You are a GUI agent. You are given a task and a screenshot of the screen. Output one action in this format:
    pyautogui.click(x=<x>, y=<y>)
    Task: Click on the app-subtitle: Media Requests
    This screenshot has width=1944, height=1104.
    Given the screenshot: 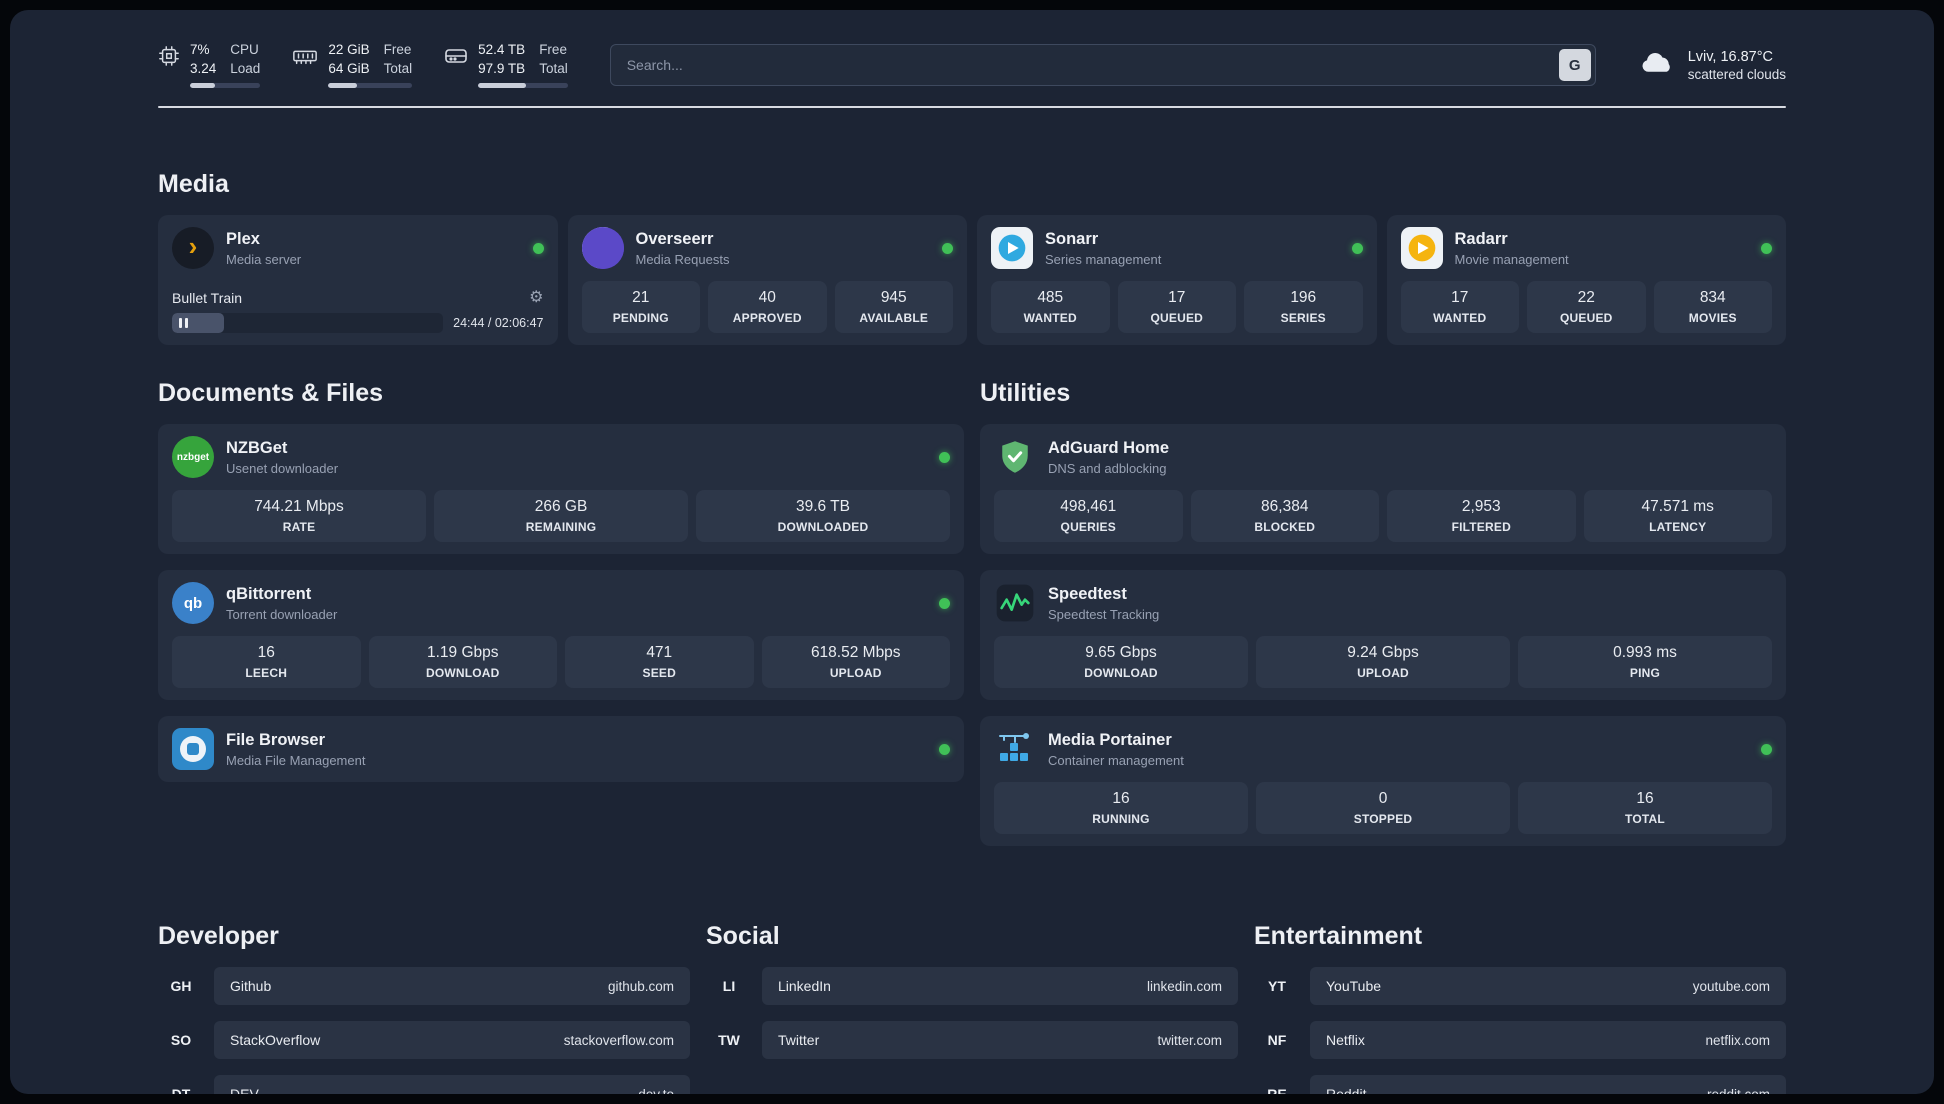 What is the action you would take?
    pyautogui.click(x=682, y=259)
    